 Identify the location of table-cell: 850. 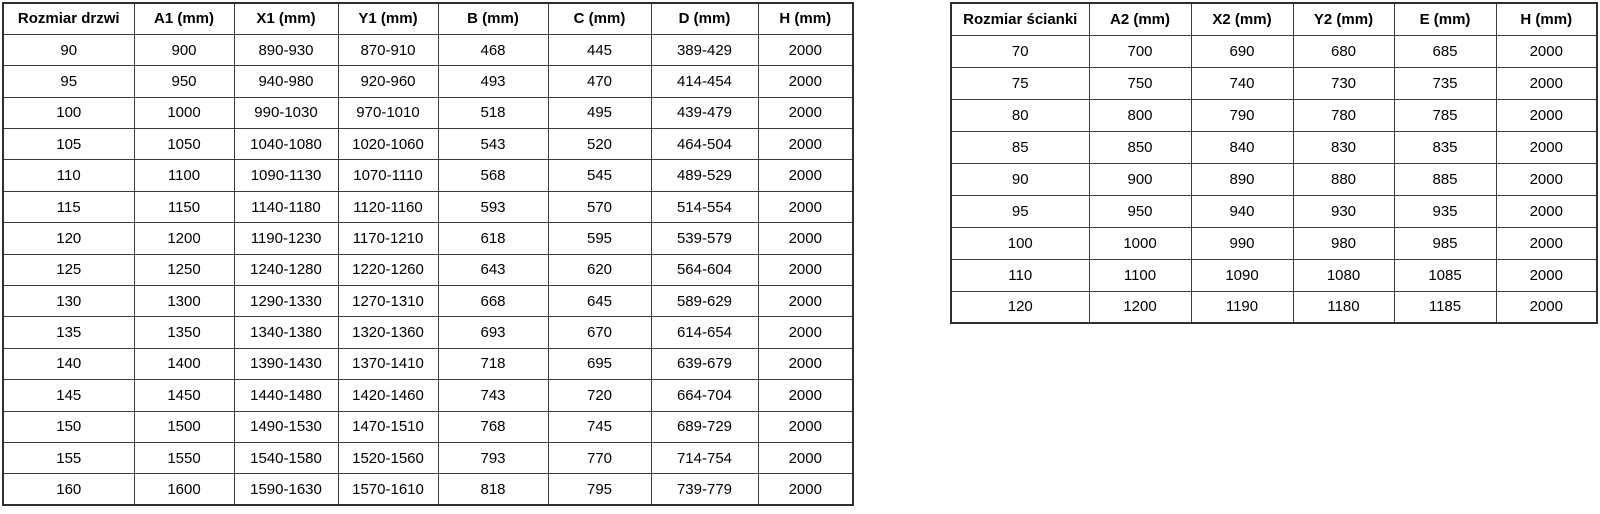
(1140, 147).